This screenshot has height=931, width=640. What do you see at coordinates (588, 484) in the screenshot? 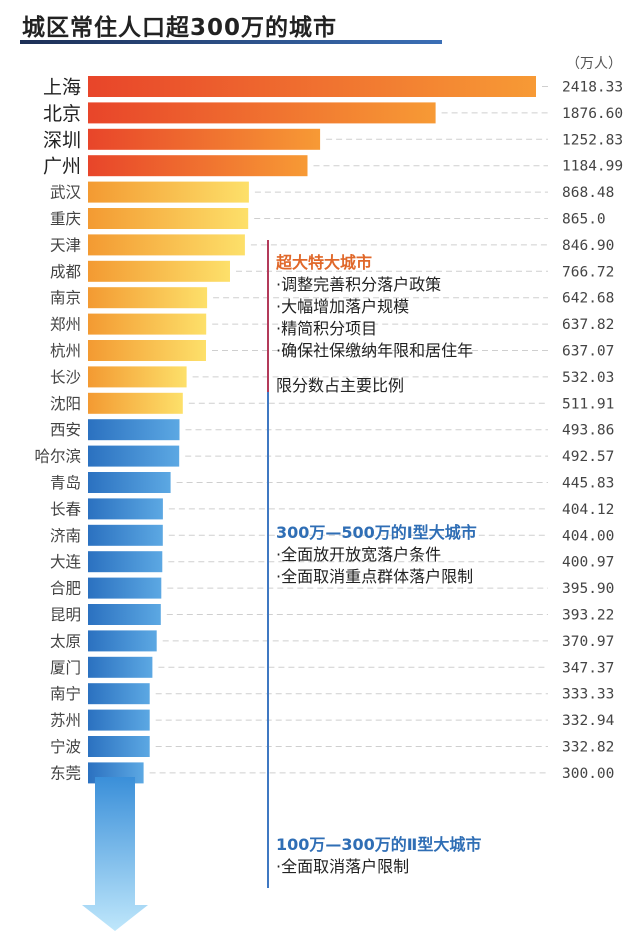
I see `value-label: 445.83` at bounding box center [588, 484].